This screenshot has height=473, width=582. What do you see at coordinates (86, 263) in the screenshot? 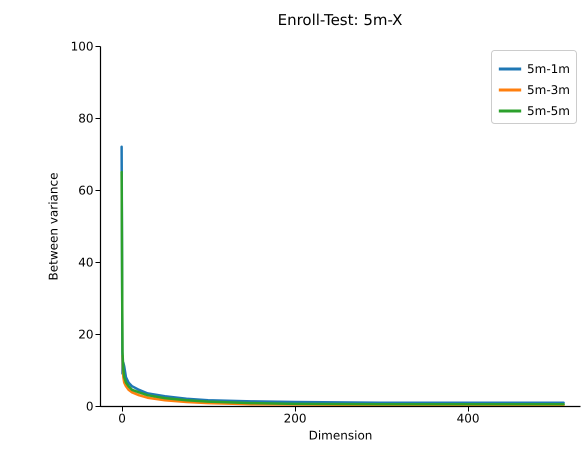
I see `y-tick-label: 40` at bounding box center [86, 263].